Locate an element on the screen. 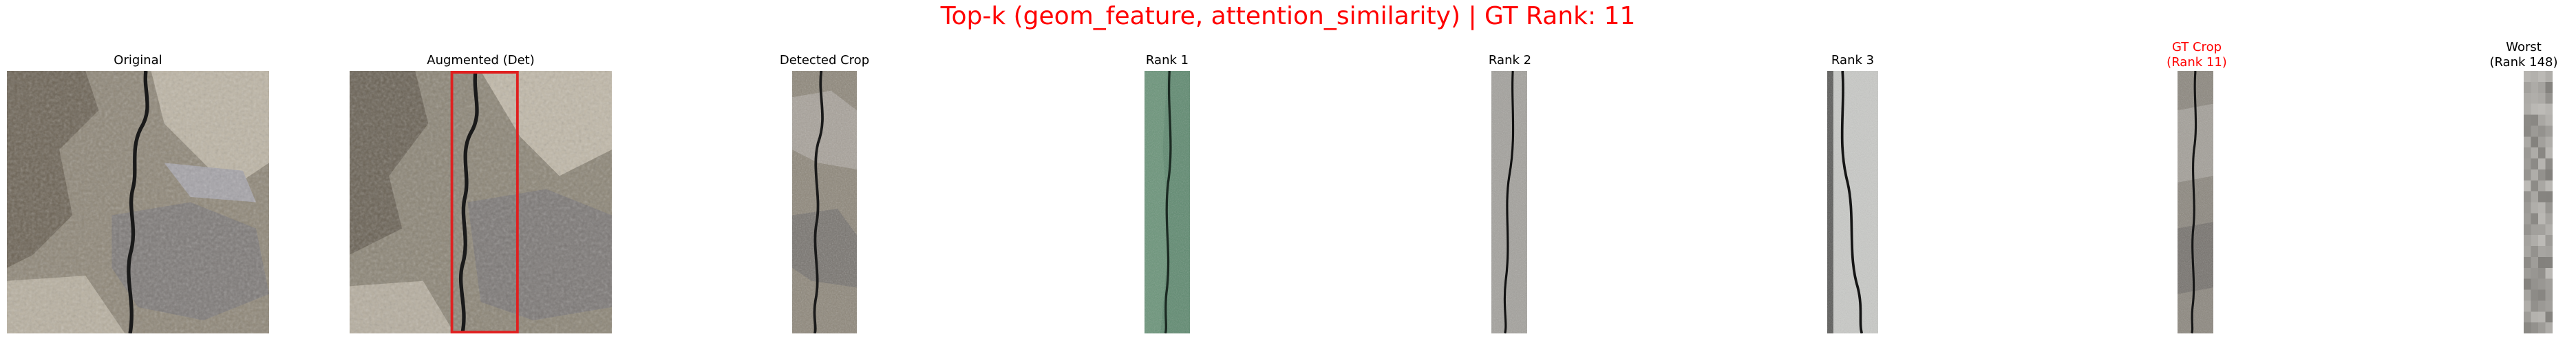  panel-title-rank-3: Rank 3 is located at coordinates (1853, 60).